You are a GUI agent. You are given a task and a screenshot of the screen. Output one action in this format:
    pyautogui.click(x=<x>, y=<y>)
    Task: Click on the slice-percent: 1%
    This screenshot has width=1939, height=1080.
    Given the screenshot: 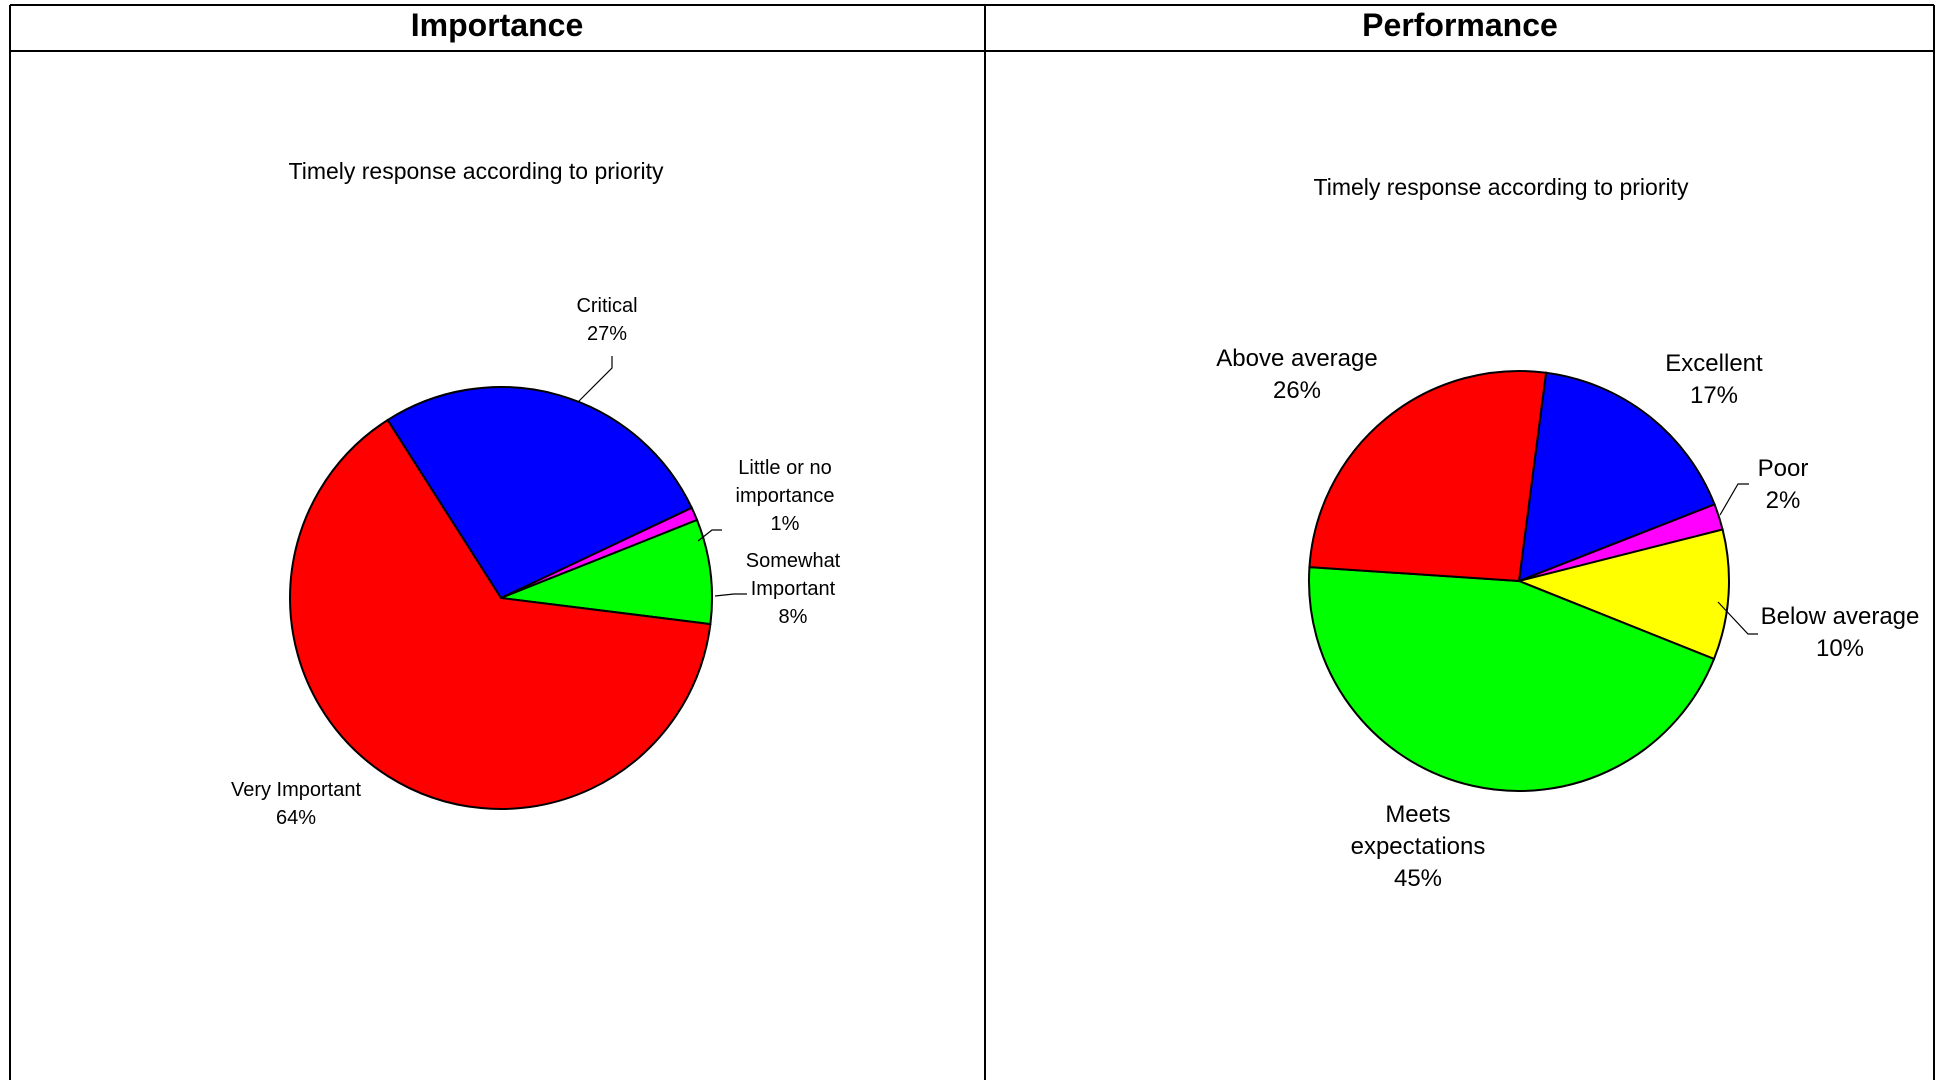 What is the action you would take?
    pyautogui.click(x=785, y=524)
    